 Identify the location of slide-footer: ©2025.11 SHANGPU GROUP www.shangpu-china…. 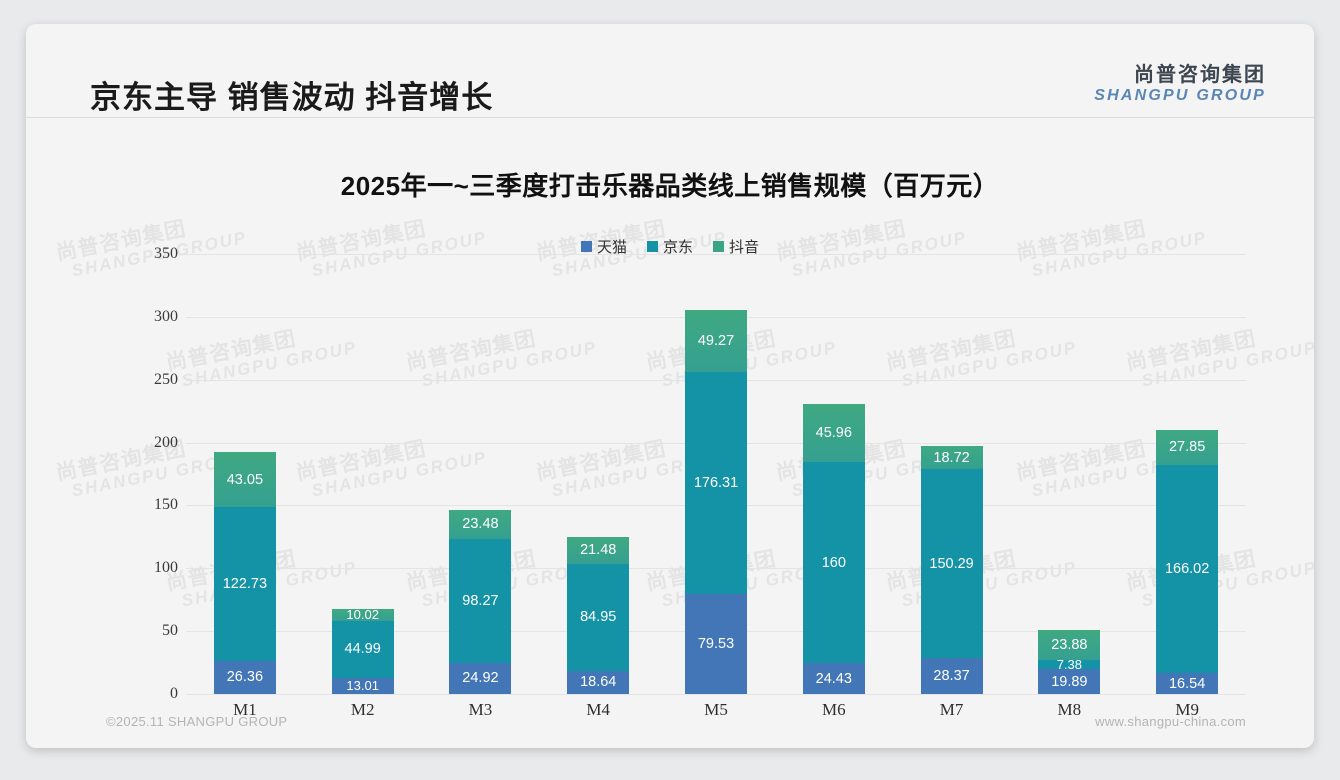
(670, 725).